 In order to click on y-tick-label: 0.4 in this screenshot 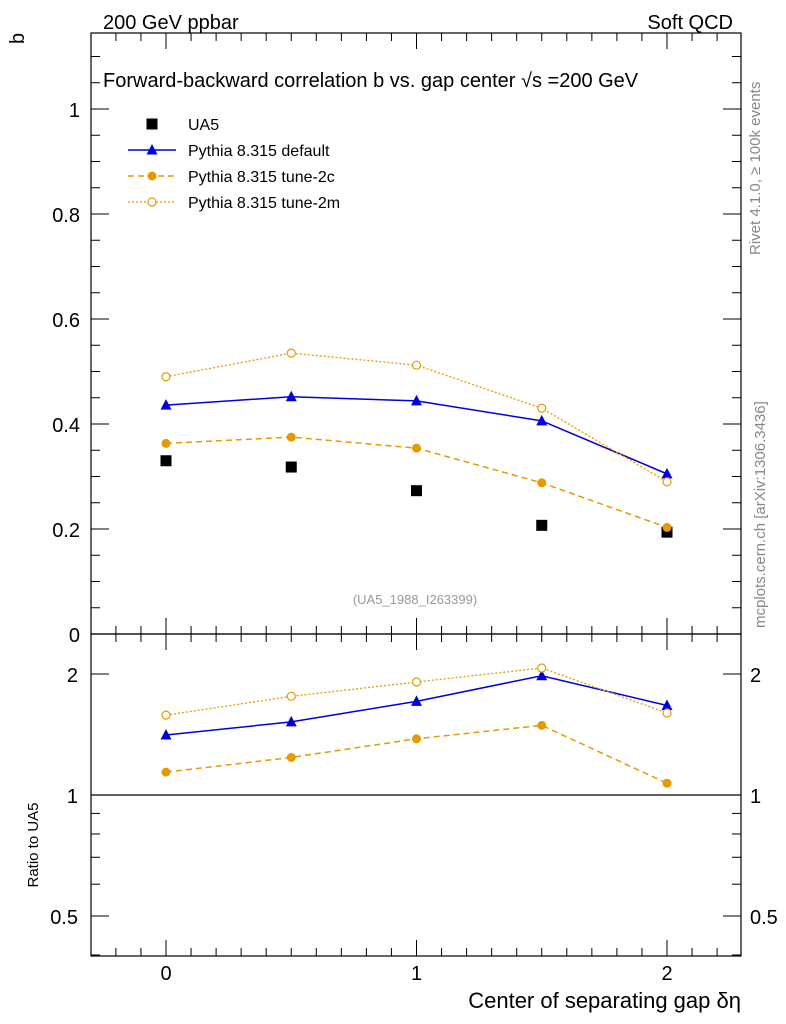, I will do `click(66, 426)`.